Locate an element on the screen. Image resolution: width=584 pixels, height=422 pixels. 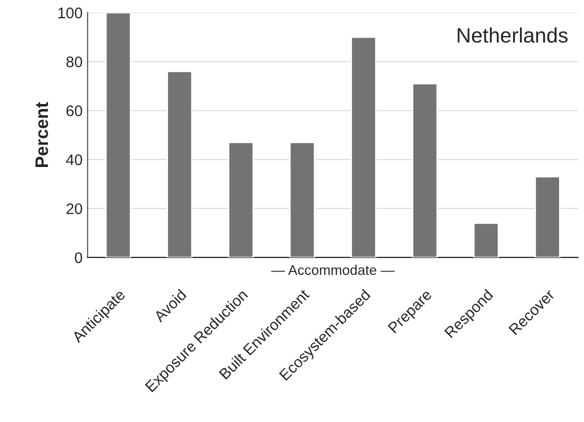
y-tick-label: 60 is located at coordinates (74, 110).